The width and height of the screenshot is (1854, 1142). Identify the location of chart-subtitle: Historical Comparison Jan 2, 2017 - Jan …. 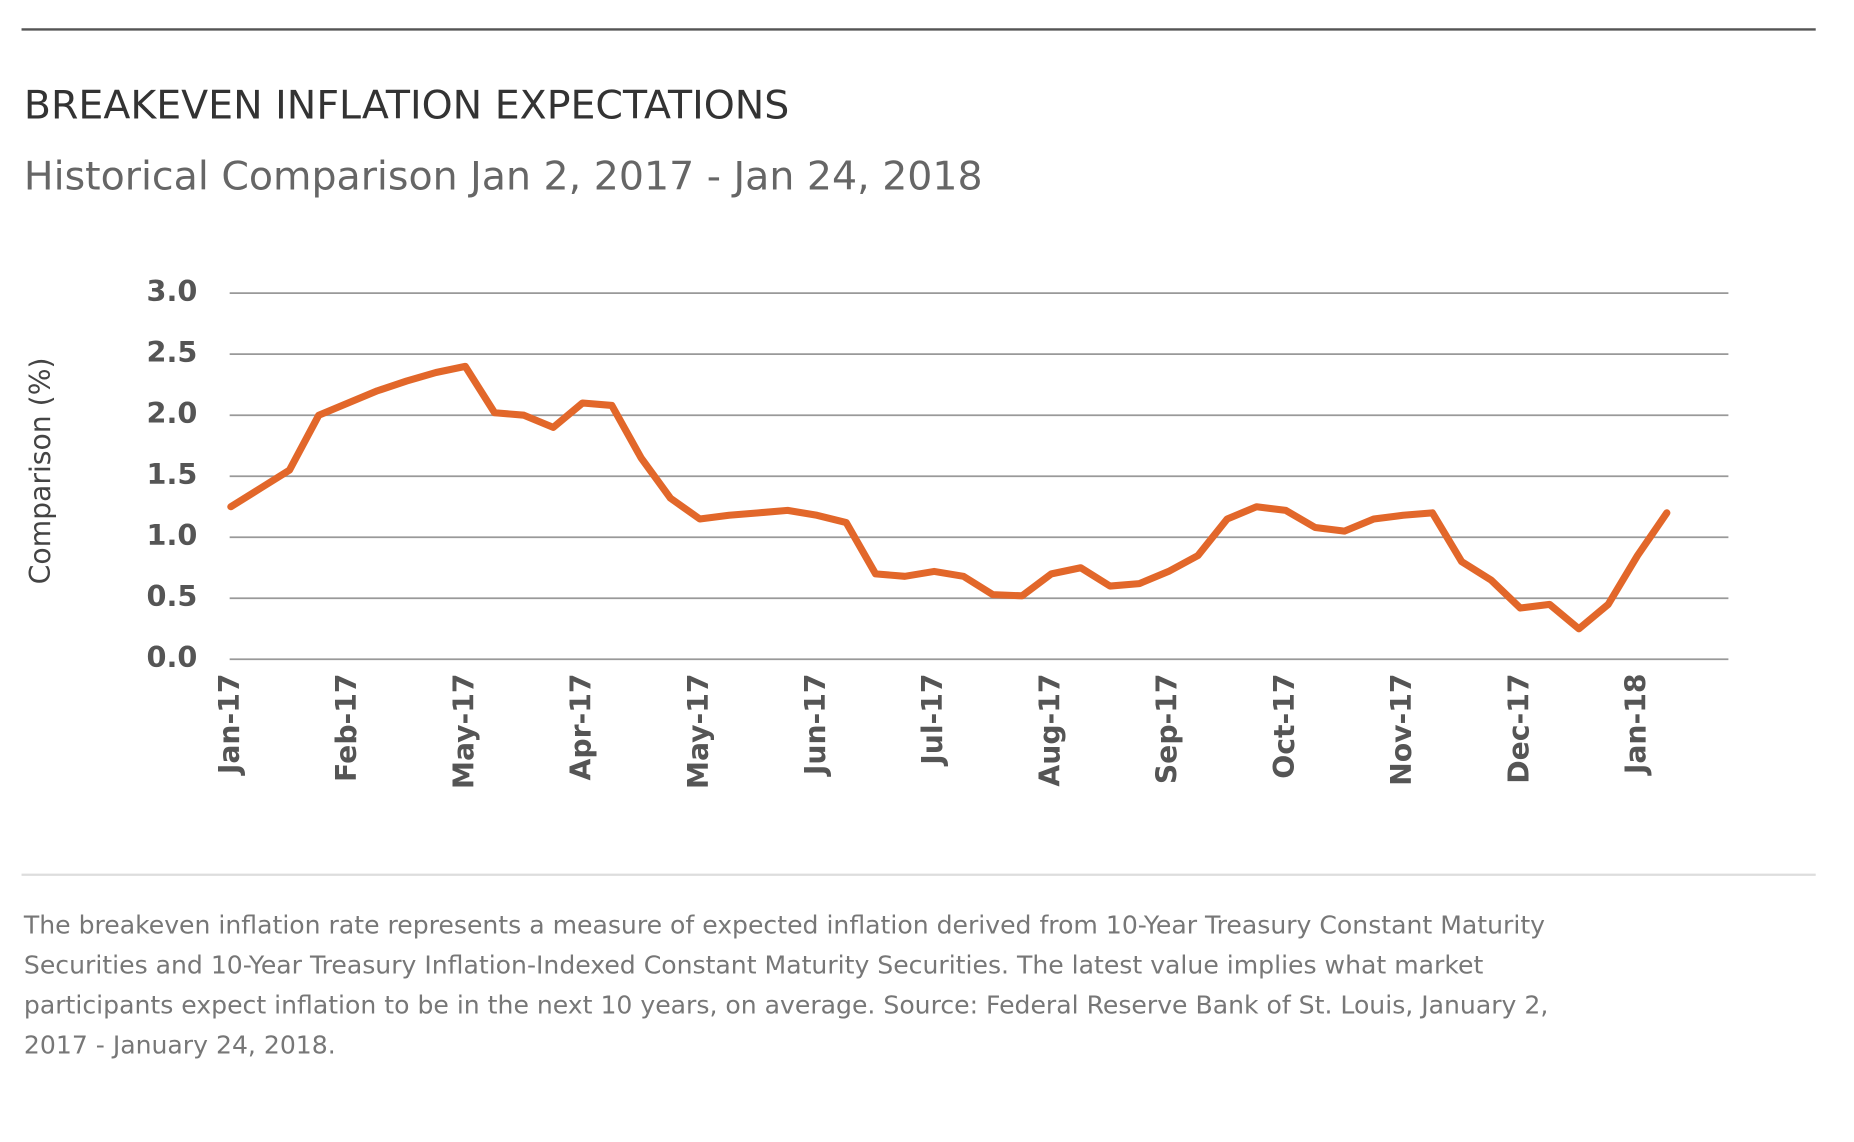
(503, 177).